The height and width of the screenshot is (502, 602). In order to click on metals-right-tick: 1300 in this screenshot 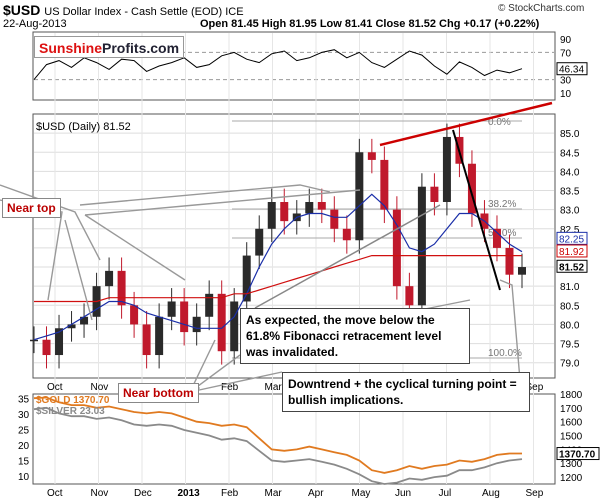, I will do `click(571, 464)`.